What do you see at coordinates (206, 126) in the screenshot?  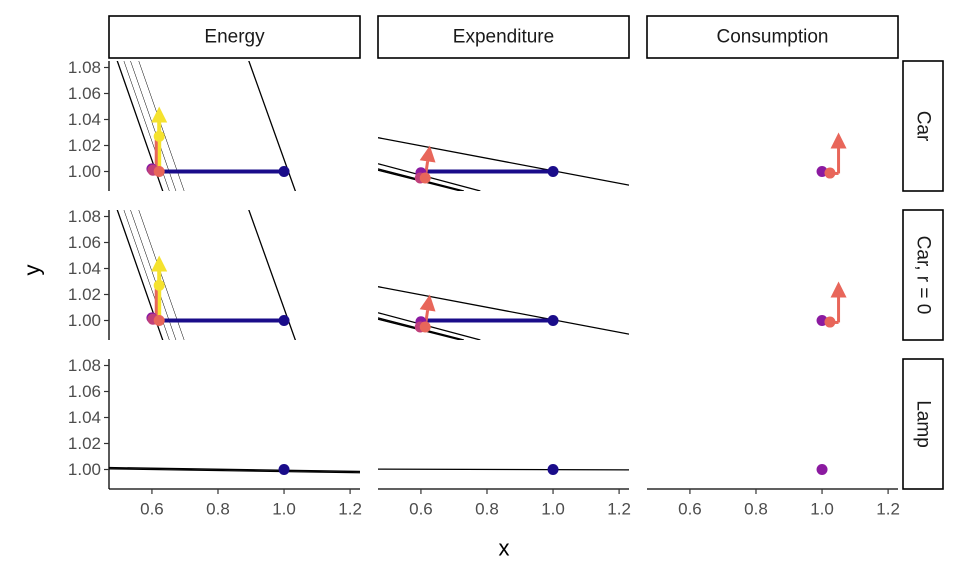 I see `panel-car-energy` at bounding box center [206, 126].